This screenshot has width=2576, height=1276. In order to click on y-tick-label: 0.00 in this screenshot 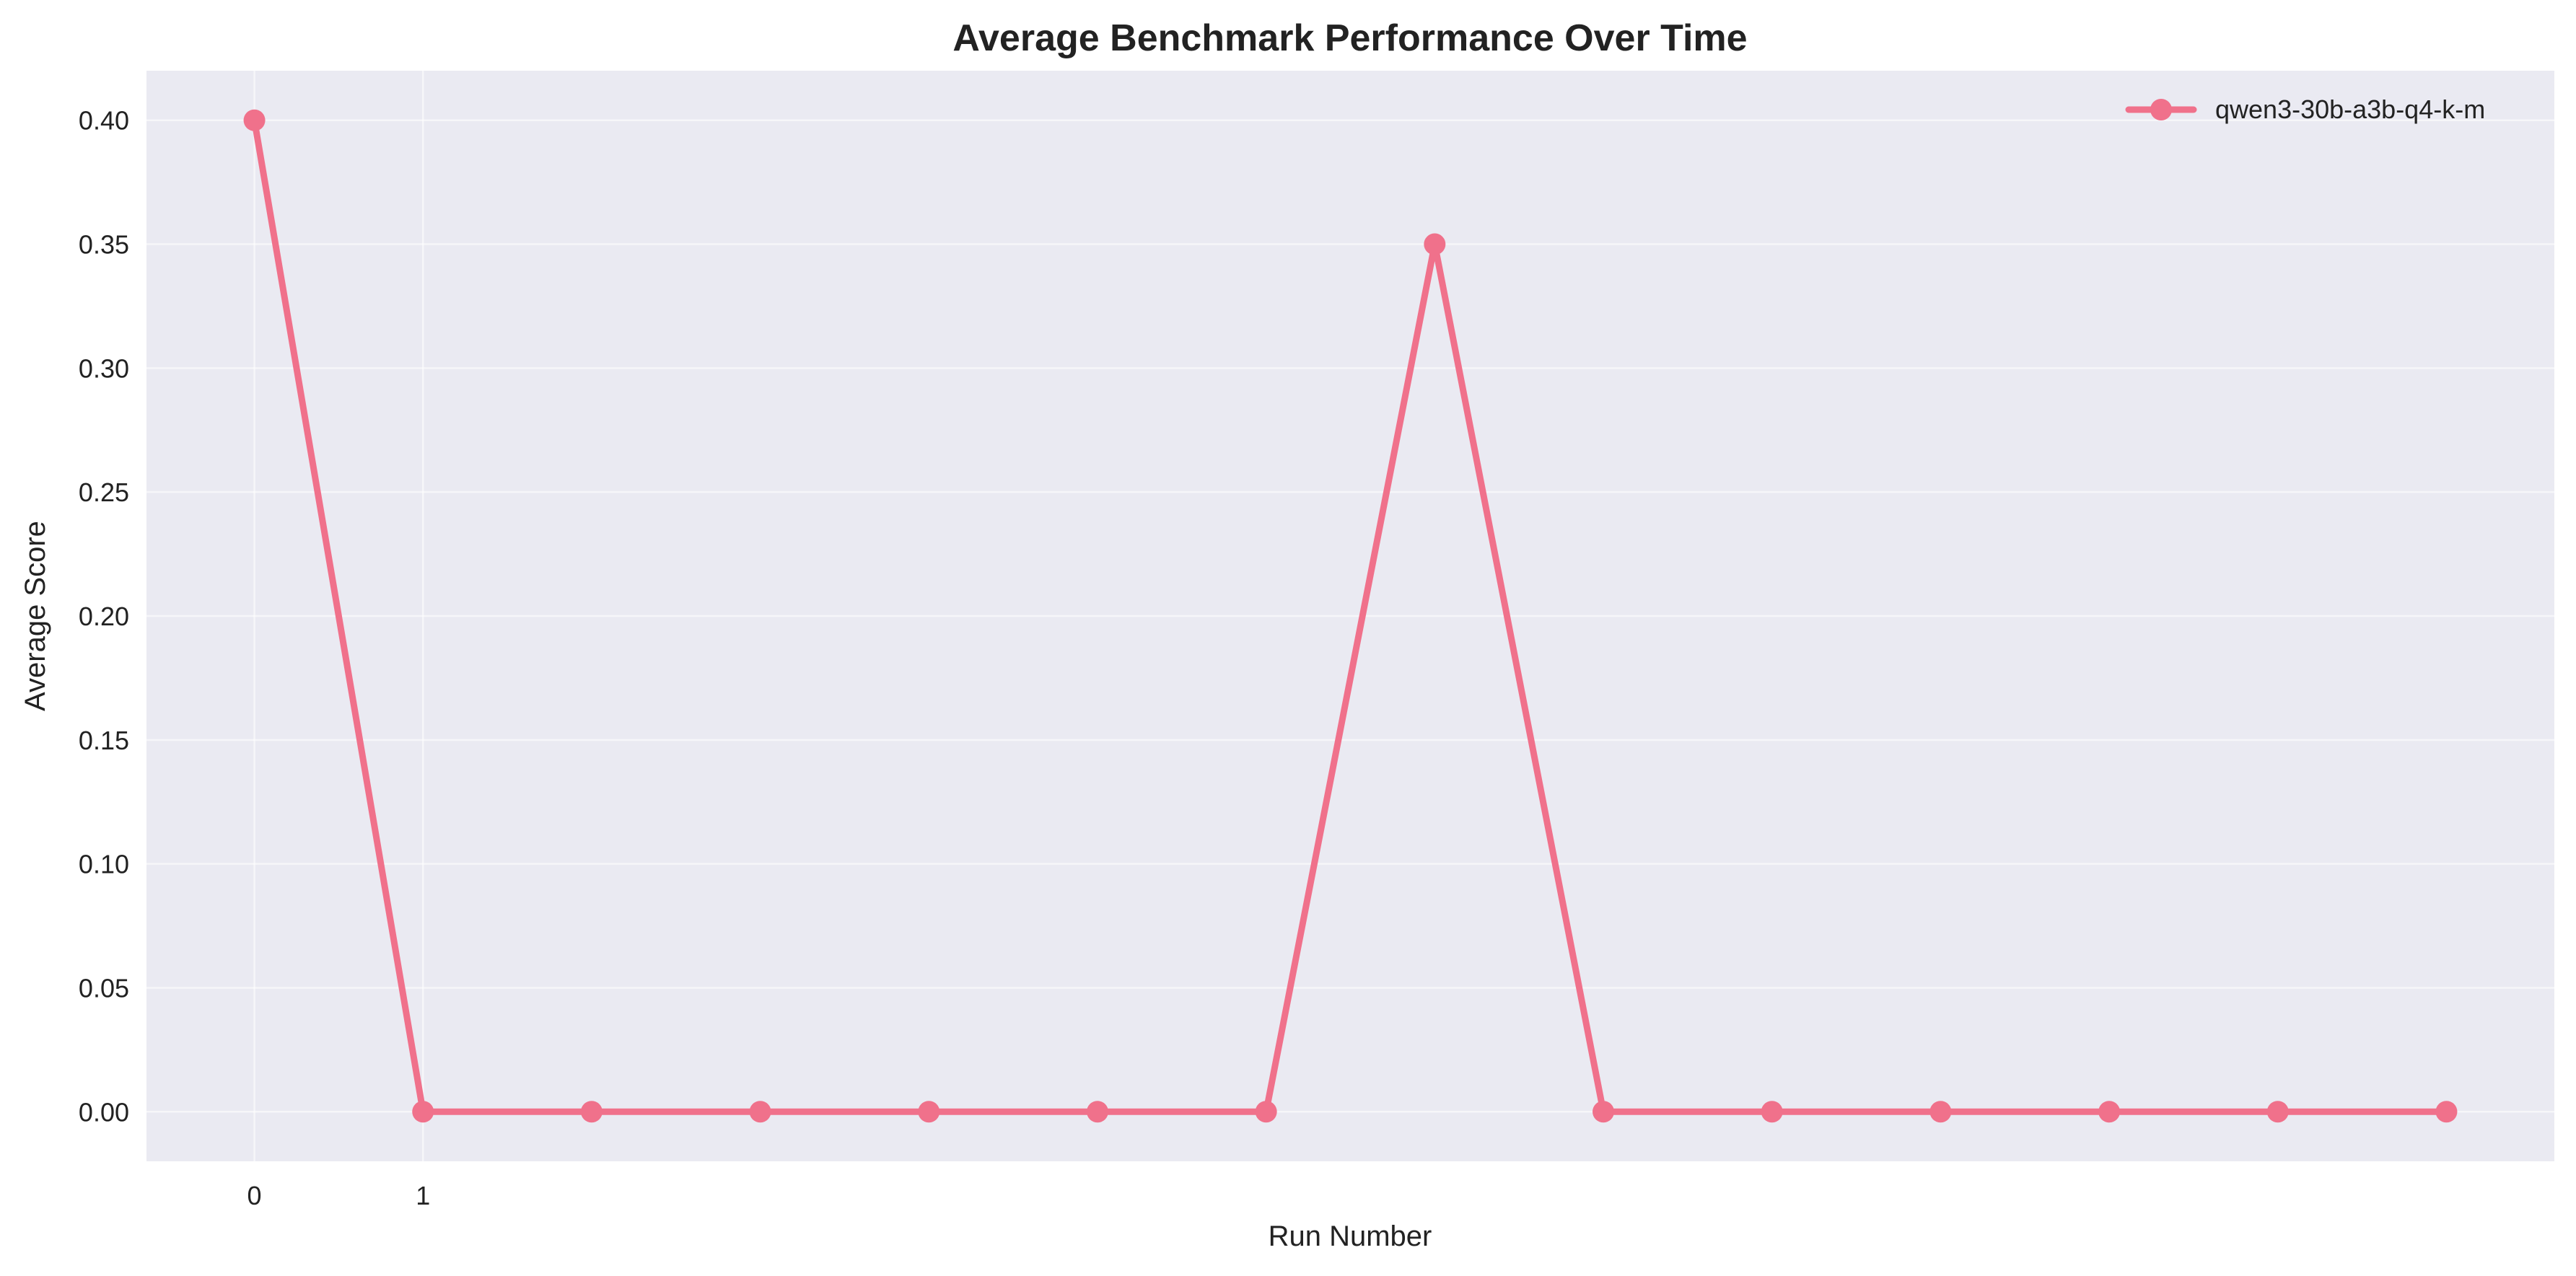, I will do `click(104, 1112)`.